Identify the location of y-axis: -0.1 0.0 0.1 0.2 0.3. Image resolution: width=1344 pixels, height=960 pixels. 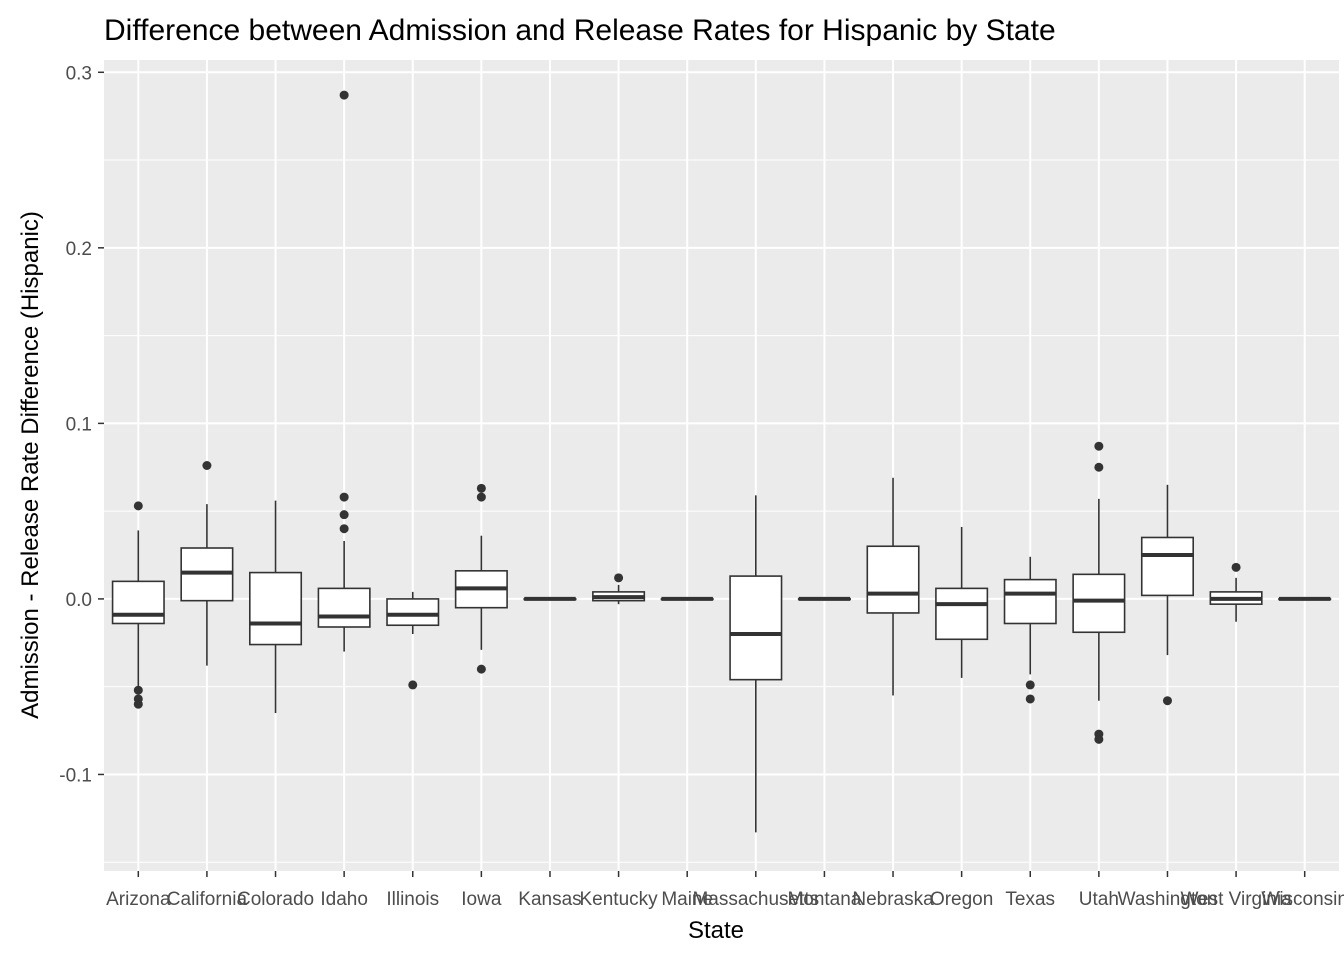
(81, 424).